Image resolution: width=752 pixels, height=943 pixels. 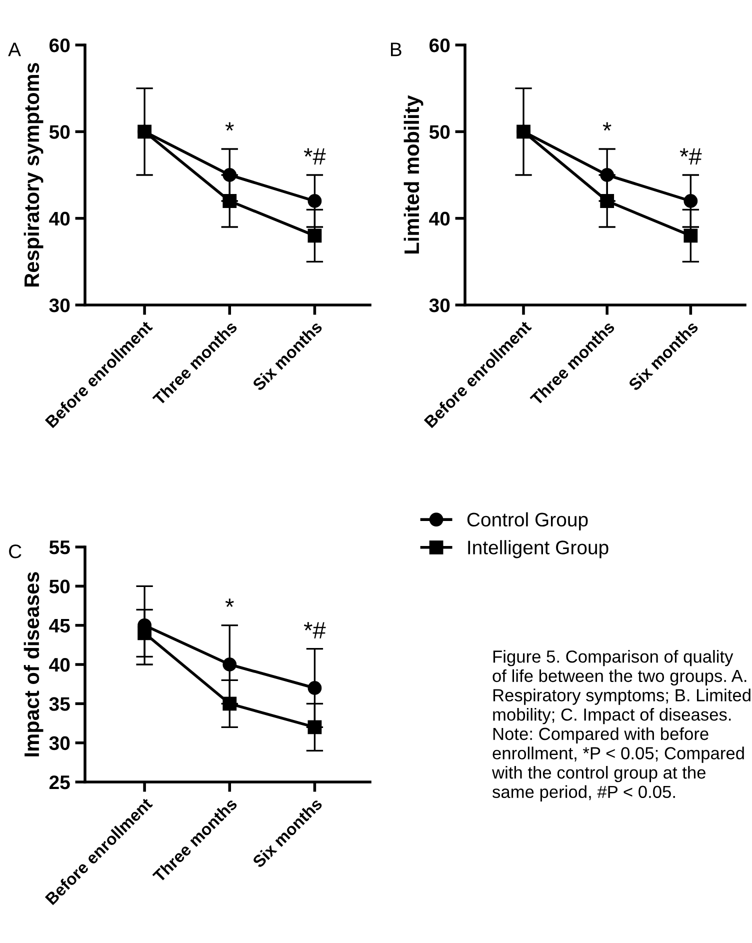 What do you see at coordinates (538, 549) in the screenshot?
I see `legend-label: Intelligent Group` at bounding box center [538, 549].